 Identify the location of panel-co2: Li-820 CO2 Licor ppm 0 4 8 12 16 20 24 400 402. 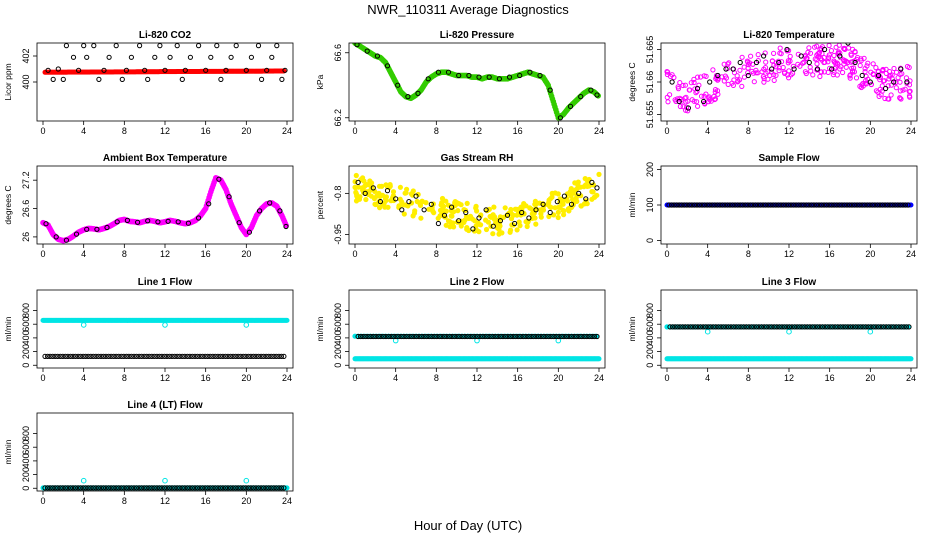
(148, 83).